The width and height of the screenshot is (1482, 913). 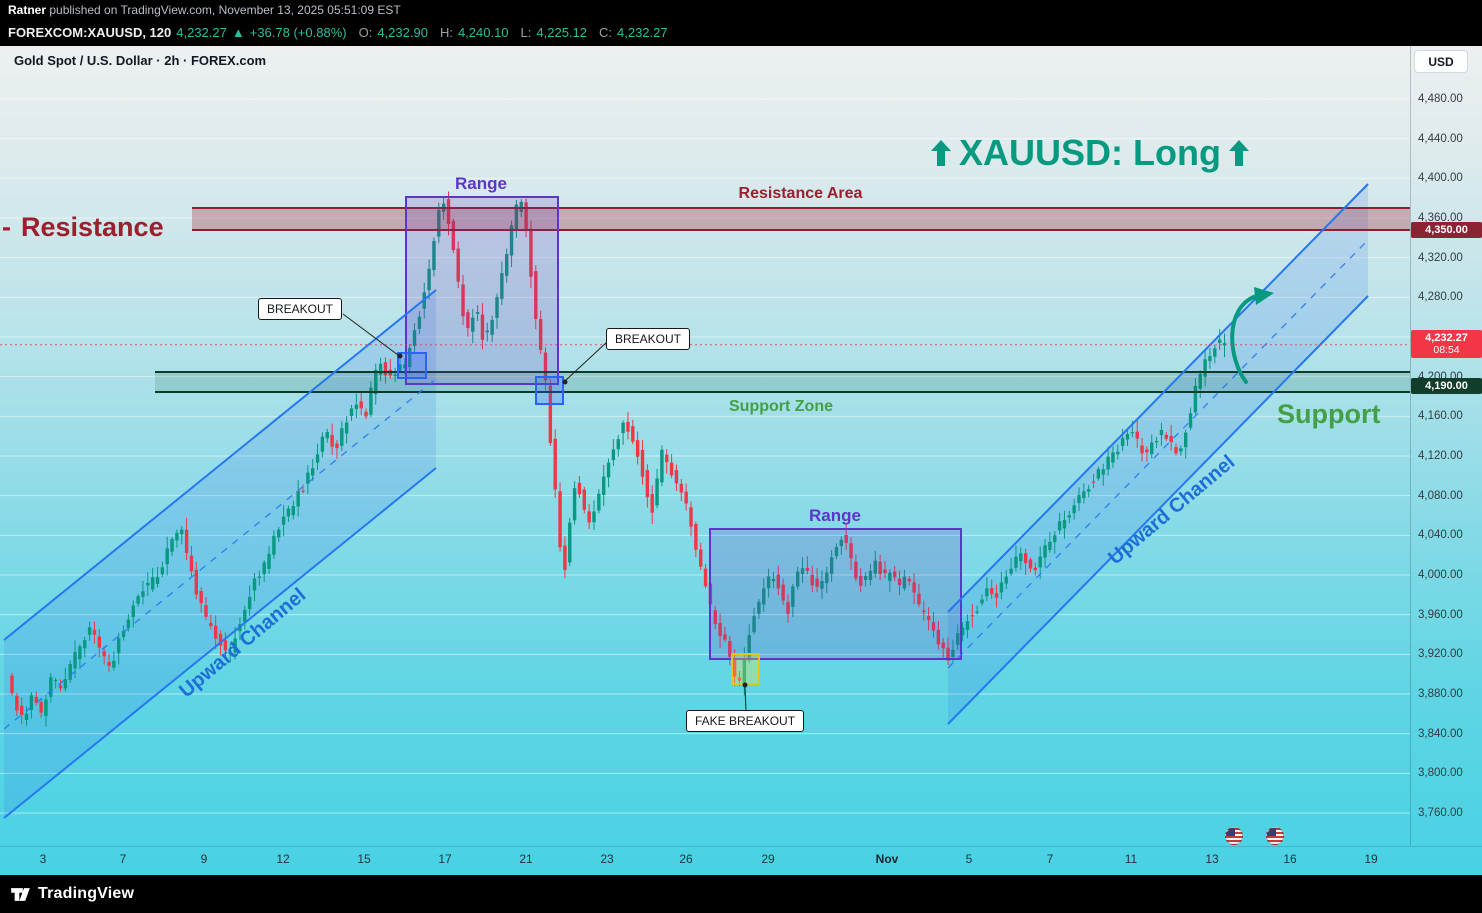 What do you see at coordinates (1441, 61) in the screenshot?
I see `currency-usd-button: USD` at bounding box center [1441, 61].